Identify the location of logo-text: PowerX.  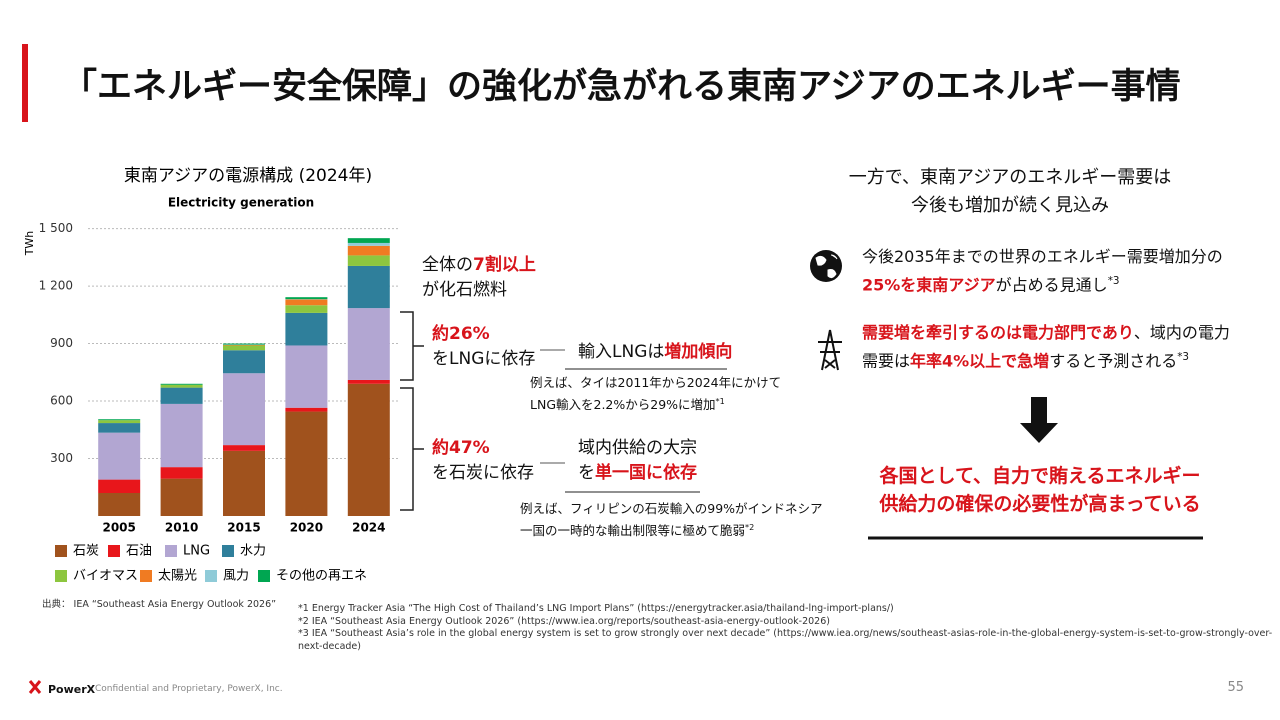
(72, 689).